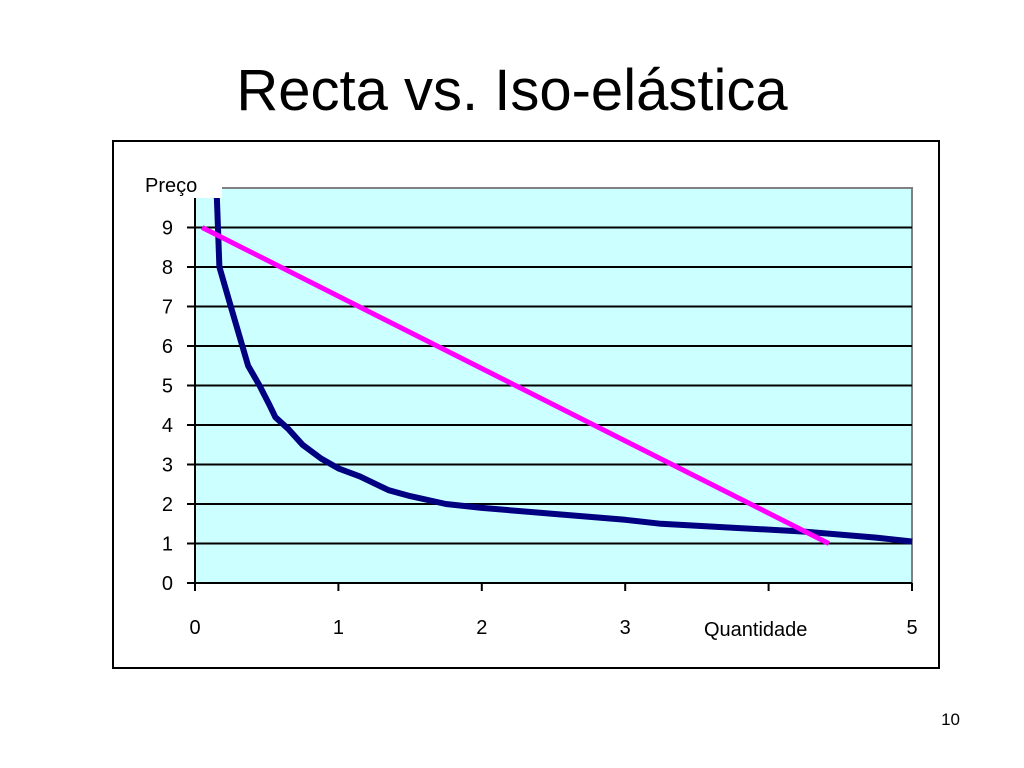 This screenshot has width=1024, height=768. What do you see at coordinates (167, 545) in the screenshot?
I see `y-tick-label-1: 1` at bounding box center [167, 545].